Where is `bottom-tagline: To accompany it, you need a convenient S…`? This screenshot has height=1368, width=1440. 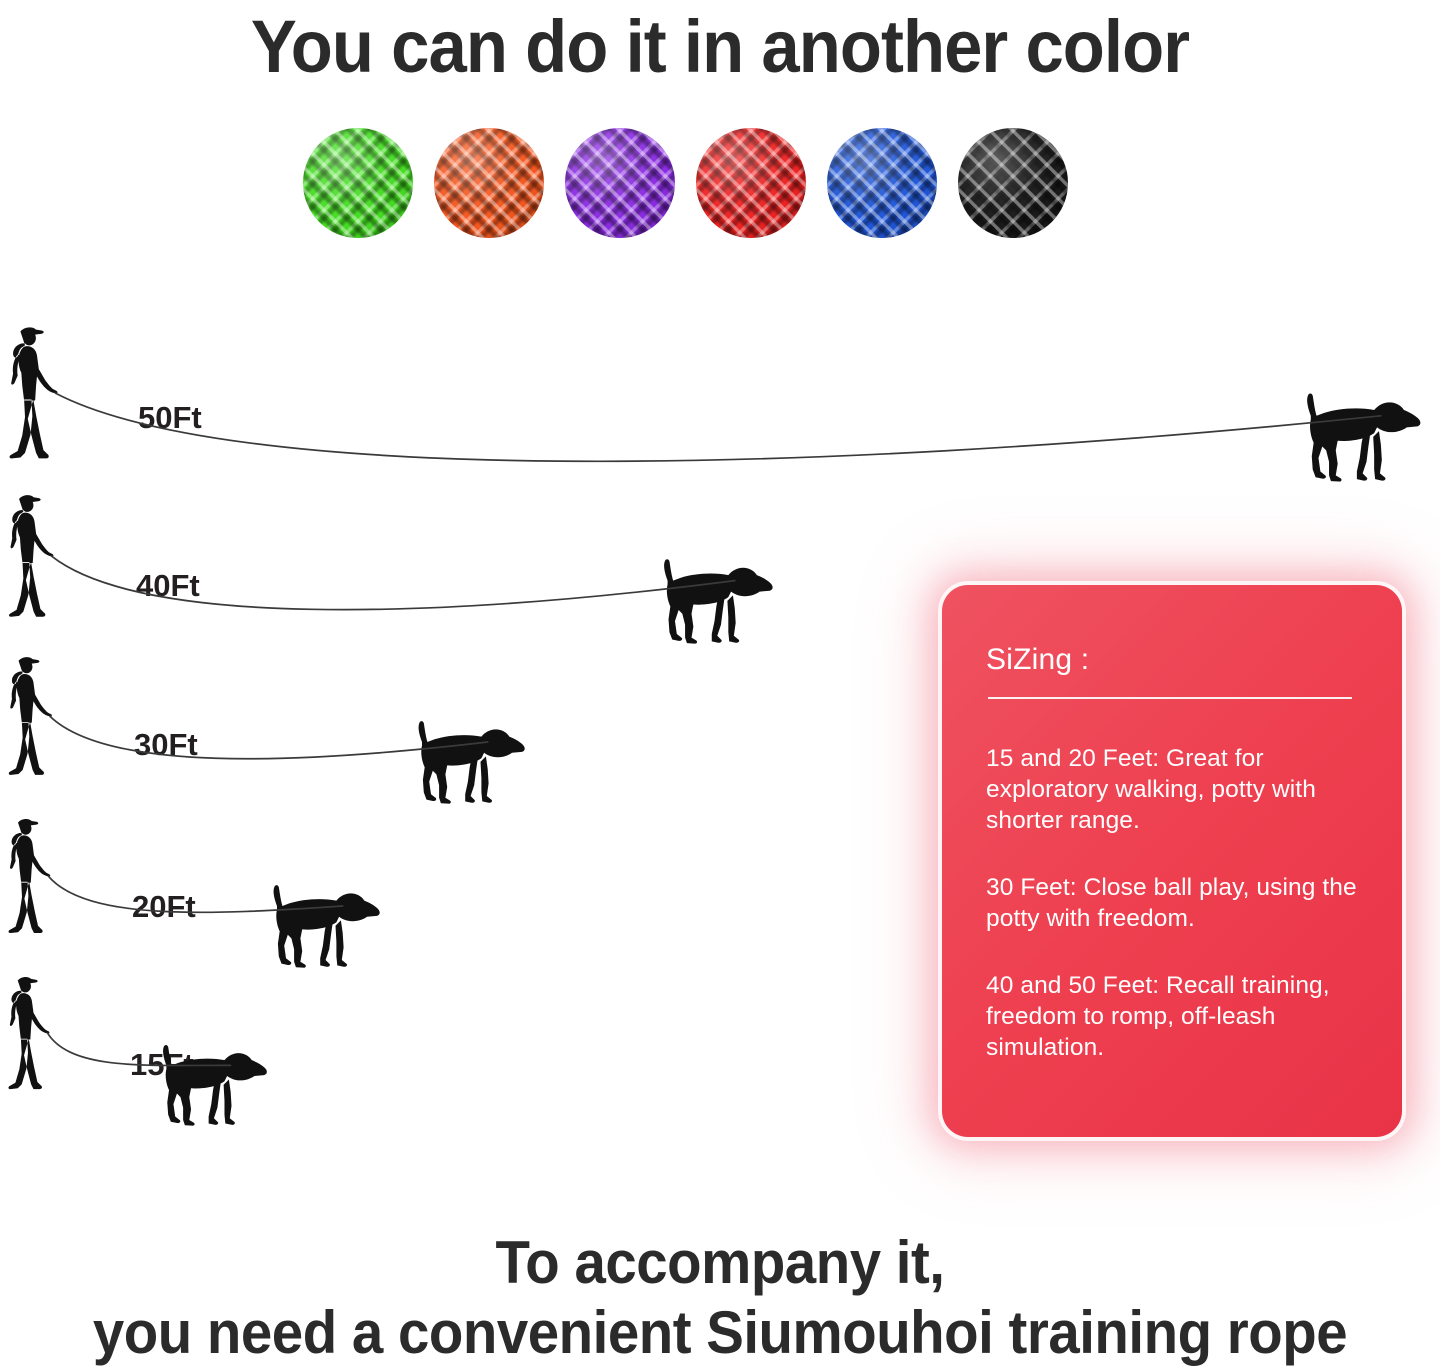
bottom-tagline: To accompany it, you need a convenient S… is located at coordinates (720, 1298).